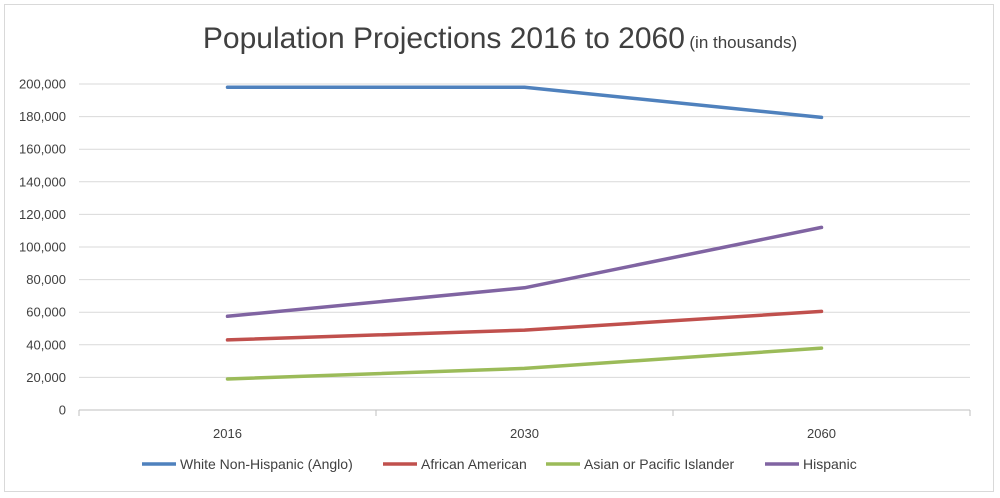 The height and width of the screenshot is (498, 1000). Describe the element at coordinates (46, 344) in the screenshot. I see `y-tick-label: 40,000` at that location.